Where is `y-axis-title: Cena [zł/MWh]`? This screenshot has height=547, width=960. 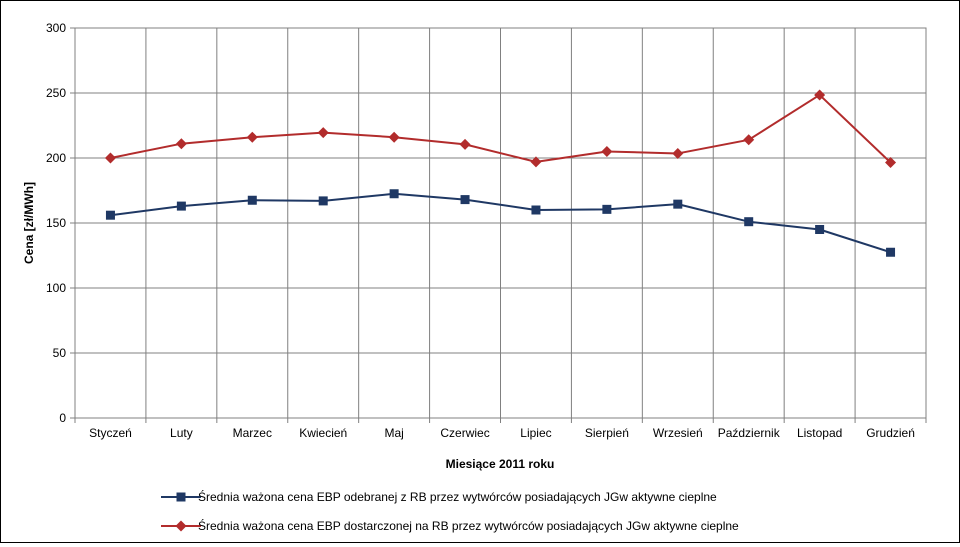
y-axis-title: Cena [zł/MWh] is located at coordinates (29, 223).